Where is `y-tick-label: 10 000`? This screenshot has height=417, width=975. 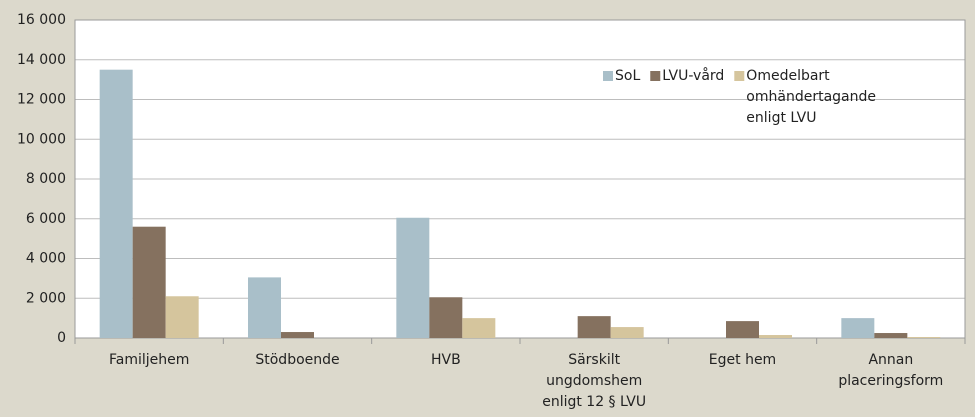
y-tick-label: 10 000 is located at coordinates (41, 139).